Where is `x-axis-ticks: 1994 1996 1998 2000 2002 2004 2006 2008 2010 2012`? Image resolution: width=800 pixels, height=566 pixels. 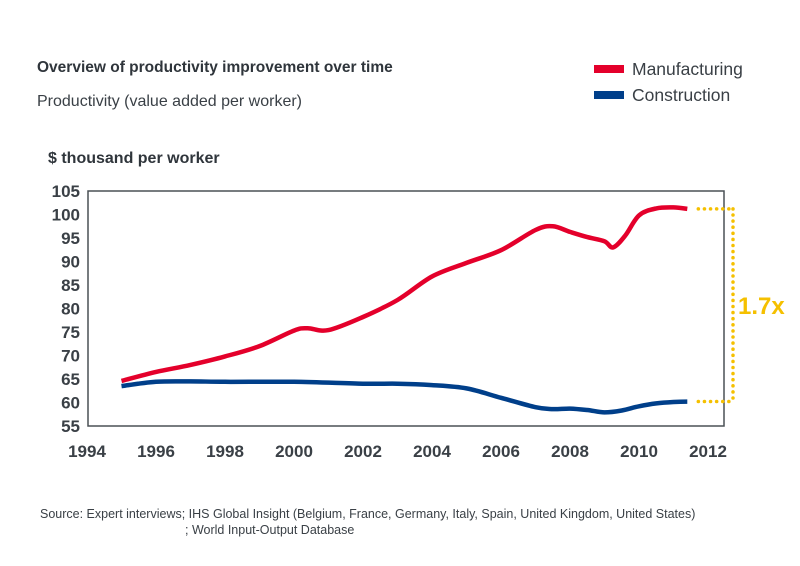 x-axis-ticks: 1994 1996 1998 2000 2002 2004 2006 2008 2010 2012 is located at coordinates (397, 451).